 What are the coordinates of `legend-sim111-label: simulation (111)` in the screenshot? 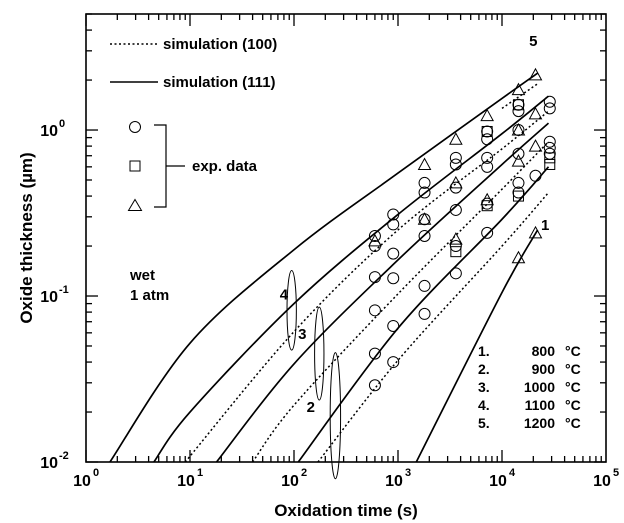 It's located at (219, 82).